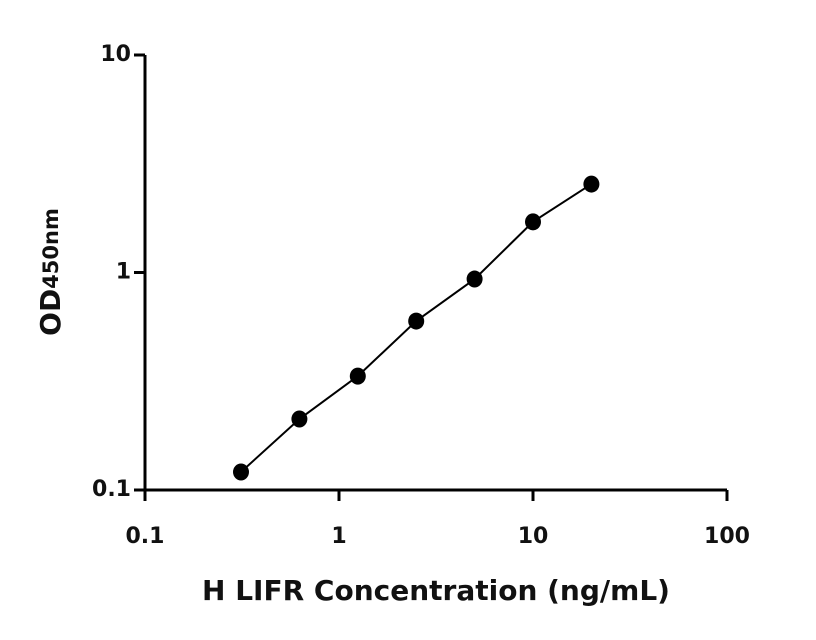 Image resolution: width=816 pixels, height=640 pixels. I want to click on x-tick-label: 100, so click(727, 536).